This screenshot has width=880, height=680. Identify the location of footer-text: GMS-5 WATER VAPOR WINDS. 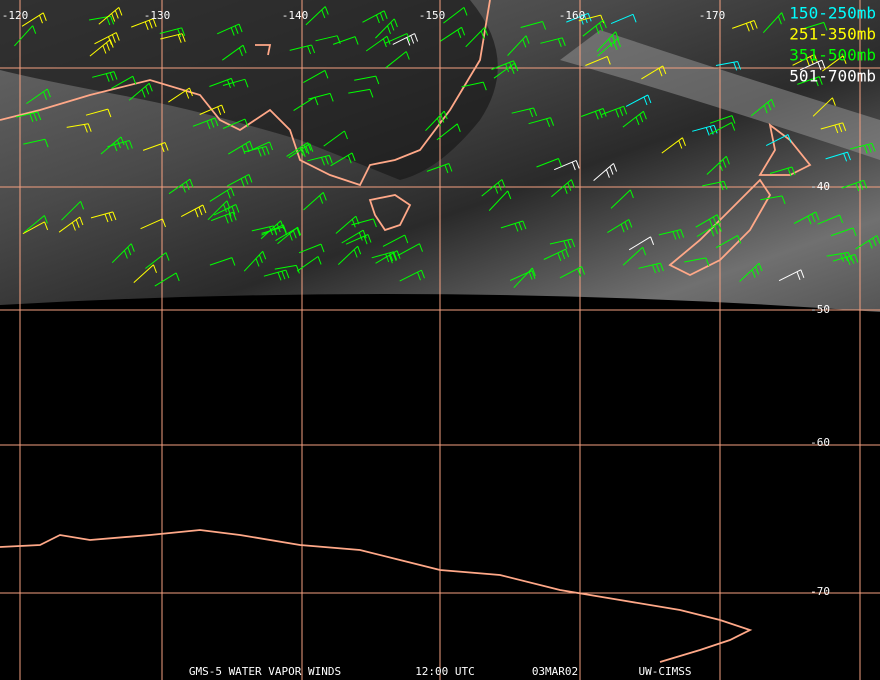
(265, 671).